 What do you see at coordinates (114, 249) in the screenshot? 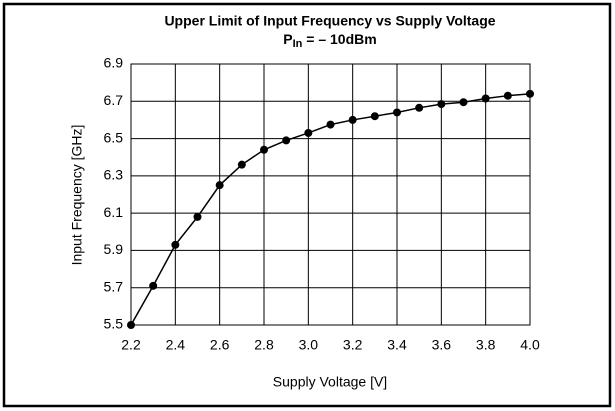
I see `y-tick-label: 5.9` at bounding box center [114, 249].